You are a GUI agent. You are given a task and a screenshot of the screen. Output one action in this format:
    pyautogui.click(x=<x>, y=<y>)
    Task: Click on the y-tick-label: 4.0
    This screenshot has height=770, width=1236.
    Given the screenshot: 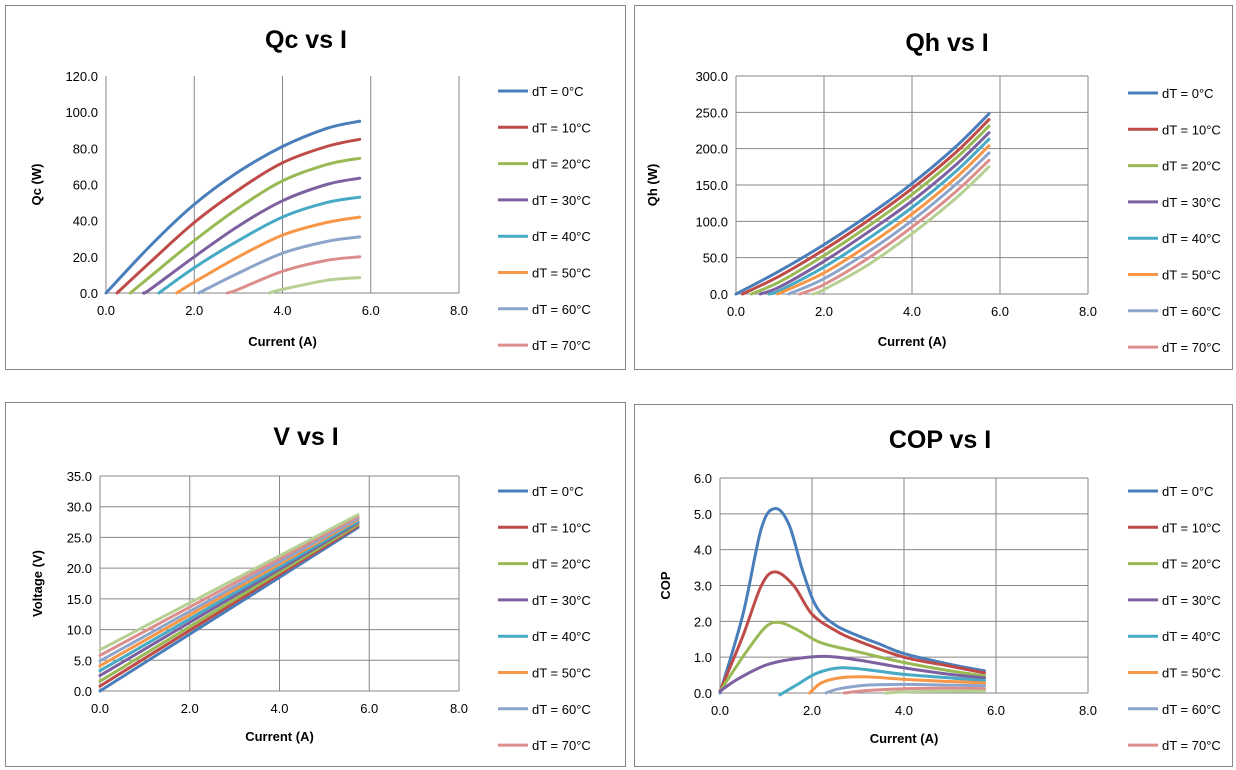 What is the action you would take?
    pyautogui.click(x=703, y=550)
    